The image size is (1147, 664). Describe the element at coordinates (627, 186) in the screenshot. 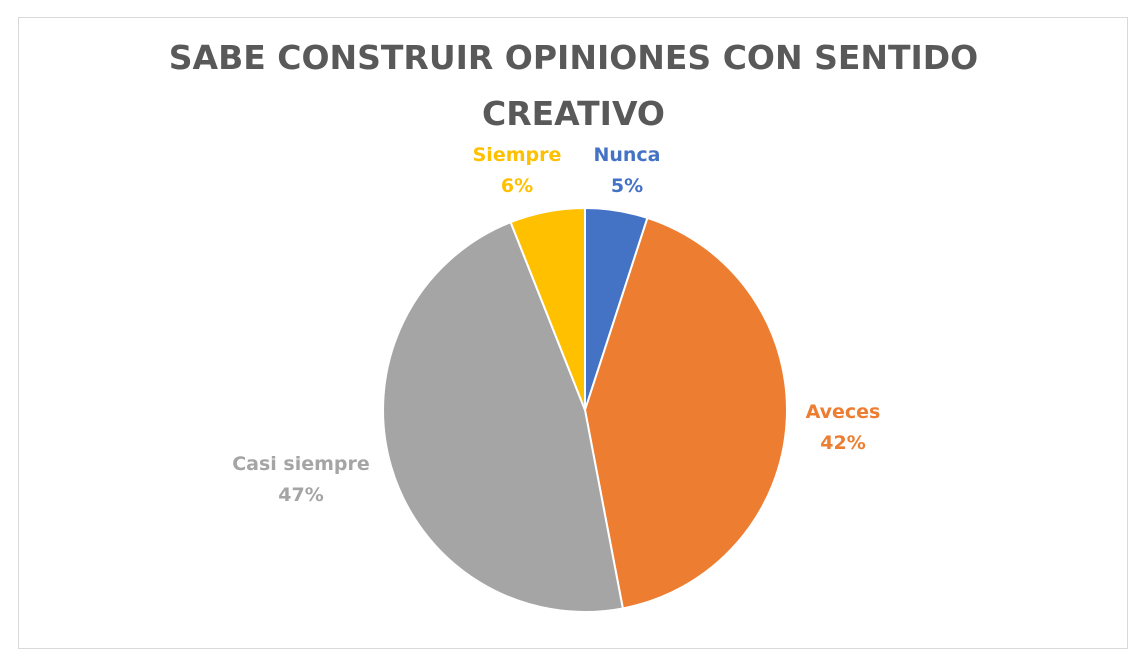

I see `slice-label-value-nunca: 5%` at that location.